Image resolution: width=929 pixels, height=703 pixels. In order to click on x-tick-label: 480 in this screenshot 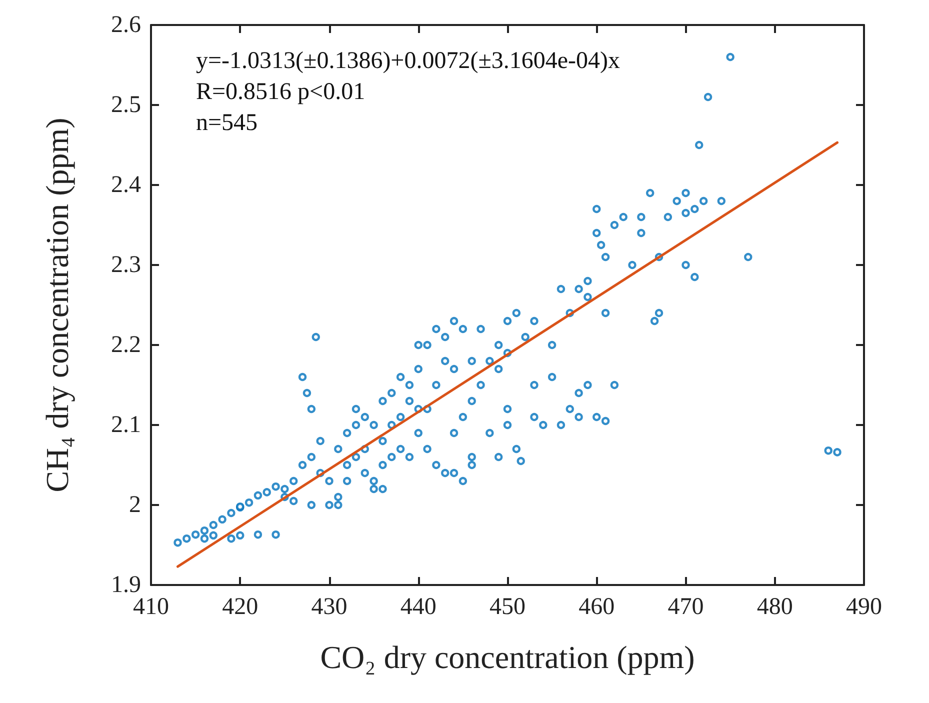, I will do `click(774, 607)`.